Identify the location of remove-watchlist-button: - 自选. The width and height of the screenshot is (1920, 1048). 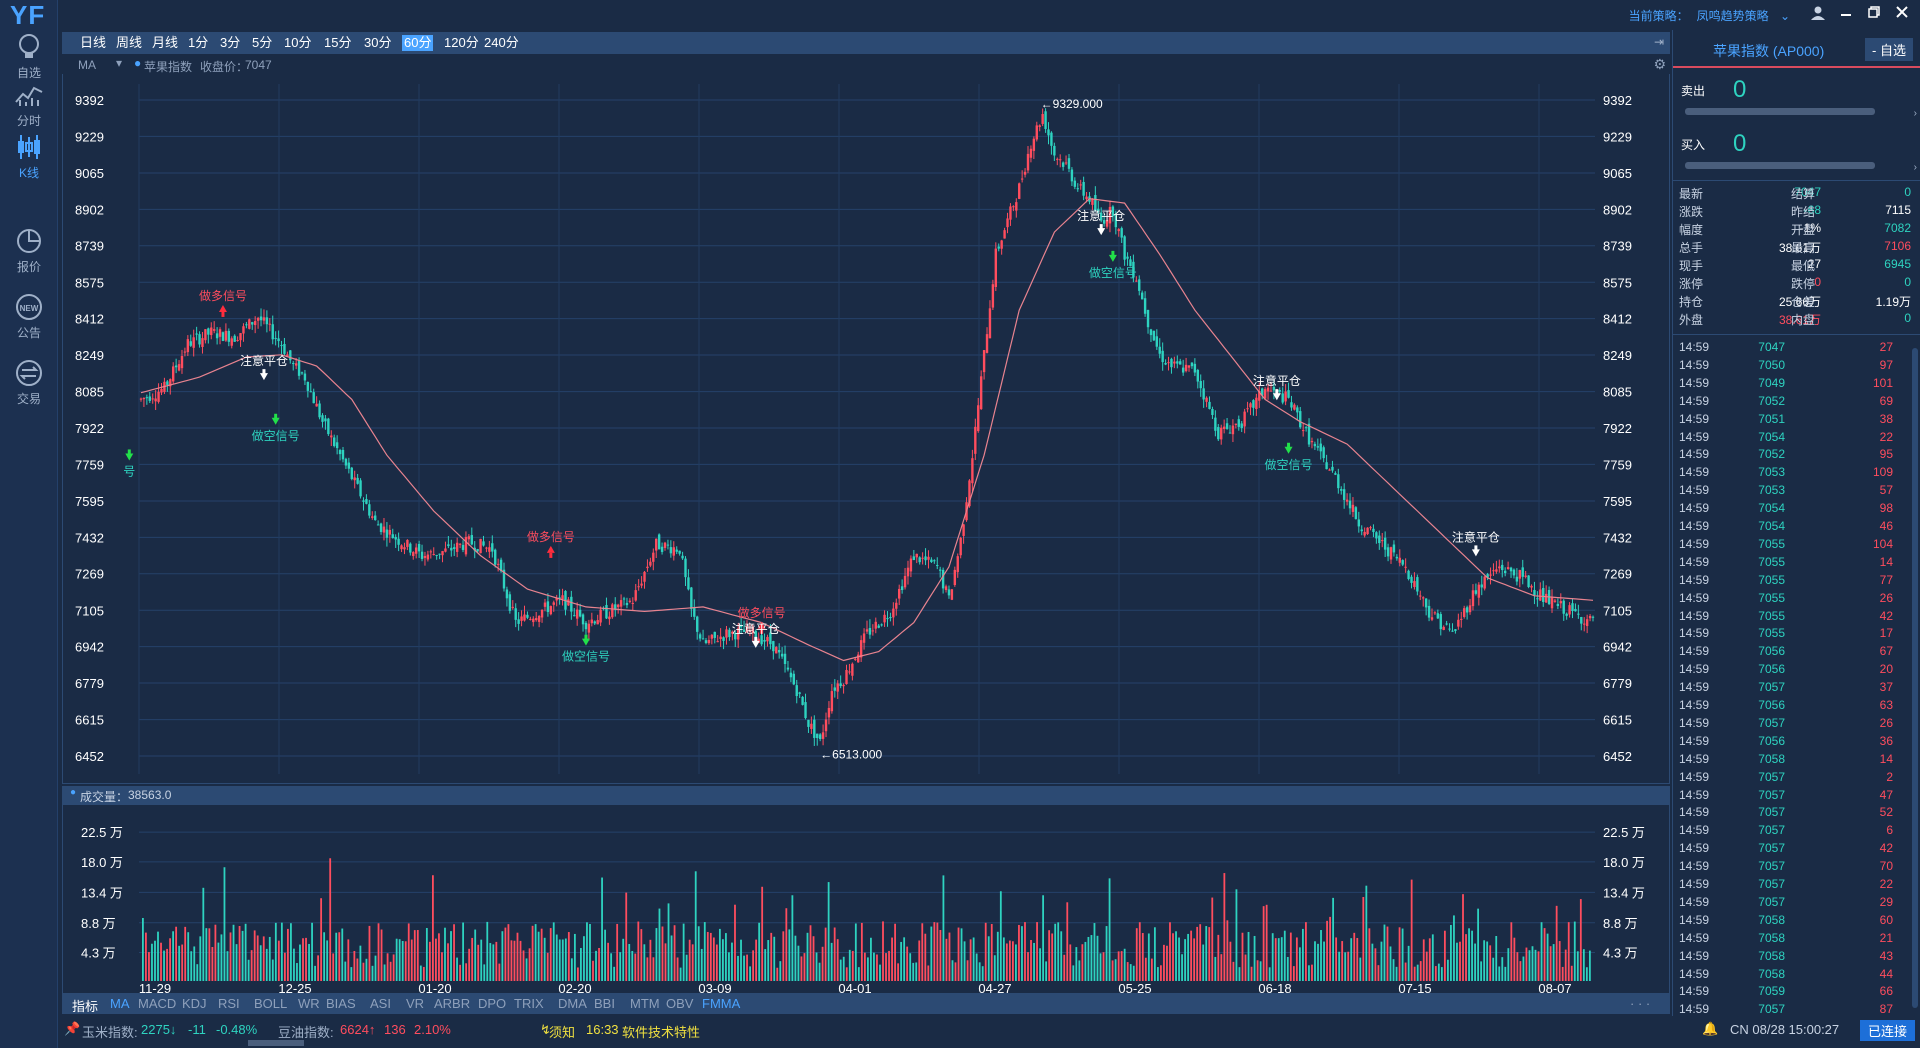
(1889, 49).